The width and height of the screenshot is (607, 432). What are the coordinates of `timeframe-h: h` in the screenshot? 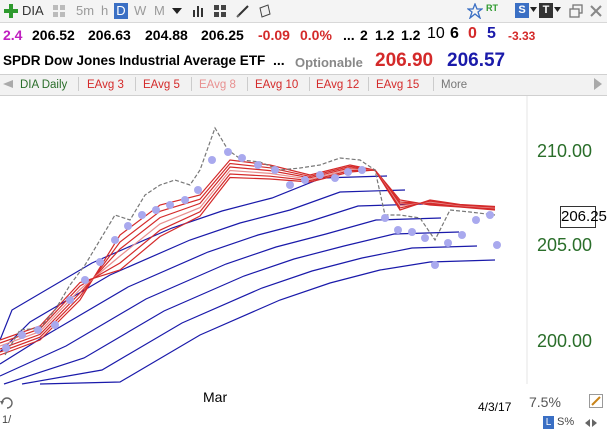 It's located at (105, 10).